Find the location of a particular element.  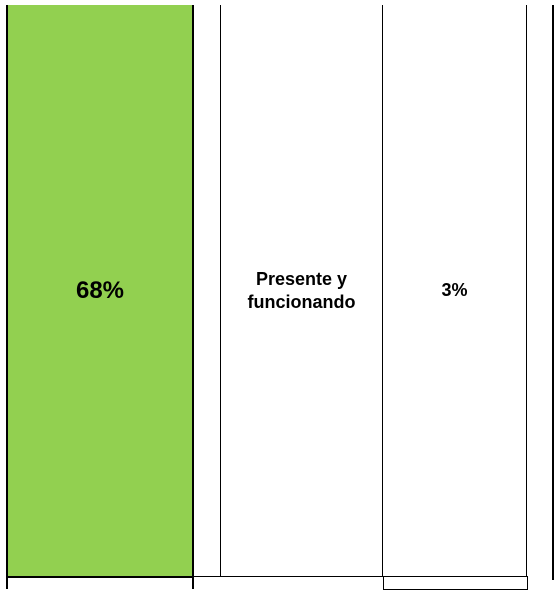

bottom-tick-value-right is located at coordinates (527, 582).